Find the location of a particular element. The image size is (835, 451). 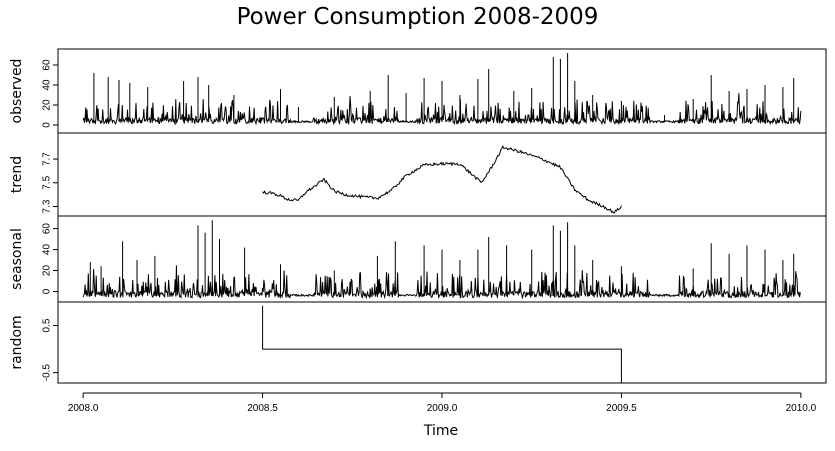

trend-y-axis-label: trend is located at coordinates (17, 174).